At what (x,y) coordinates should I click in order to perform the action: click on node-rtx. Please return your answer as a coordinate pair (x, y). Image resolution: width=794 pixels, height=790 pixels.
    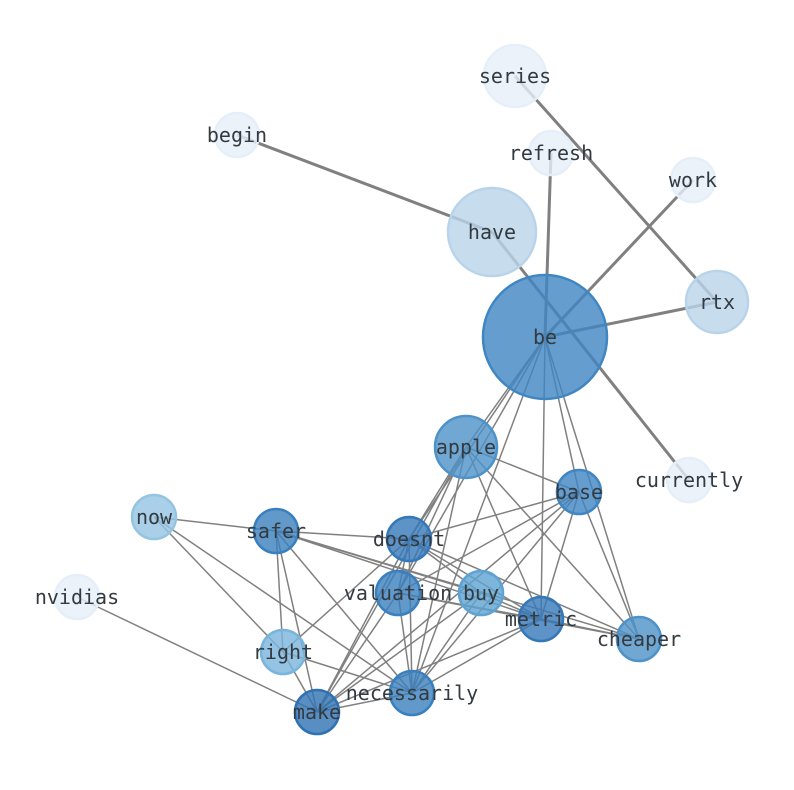
    Looking at the image, I should click on (717, 302).